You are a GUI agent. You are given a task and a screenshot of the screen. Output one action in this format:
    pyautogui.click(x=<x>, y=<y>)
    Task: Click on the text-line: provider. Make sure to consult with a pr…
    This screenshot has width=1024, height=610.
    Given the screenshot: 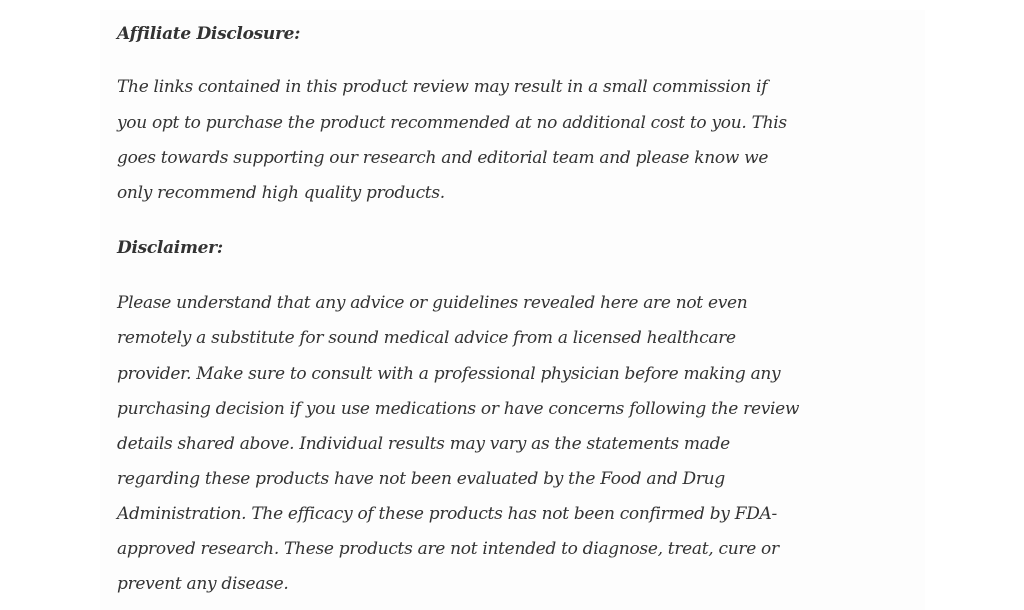 What is the action you would take?
    pyautogui.click(x=449, y=374)
    